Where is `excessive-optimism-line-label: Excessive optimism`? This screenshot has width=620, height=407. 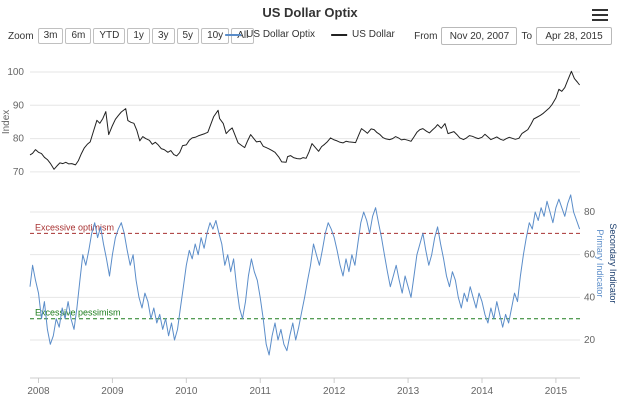 excessive-optimism-line-label: Excessive optimism is located at coordinates (74, 227).